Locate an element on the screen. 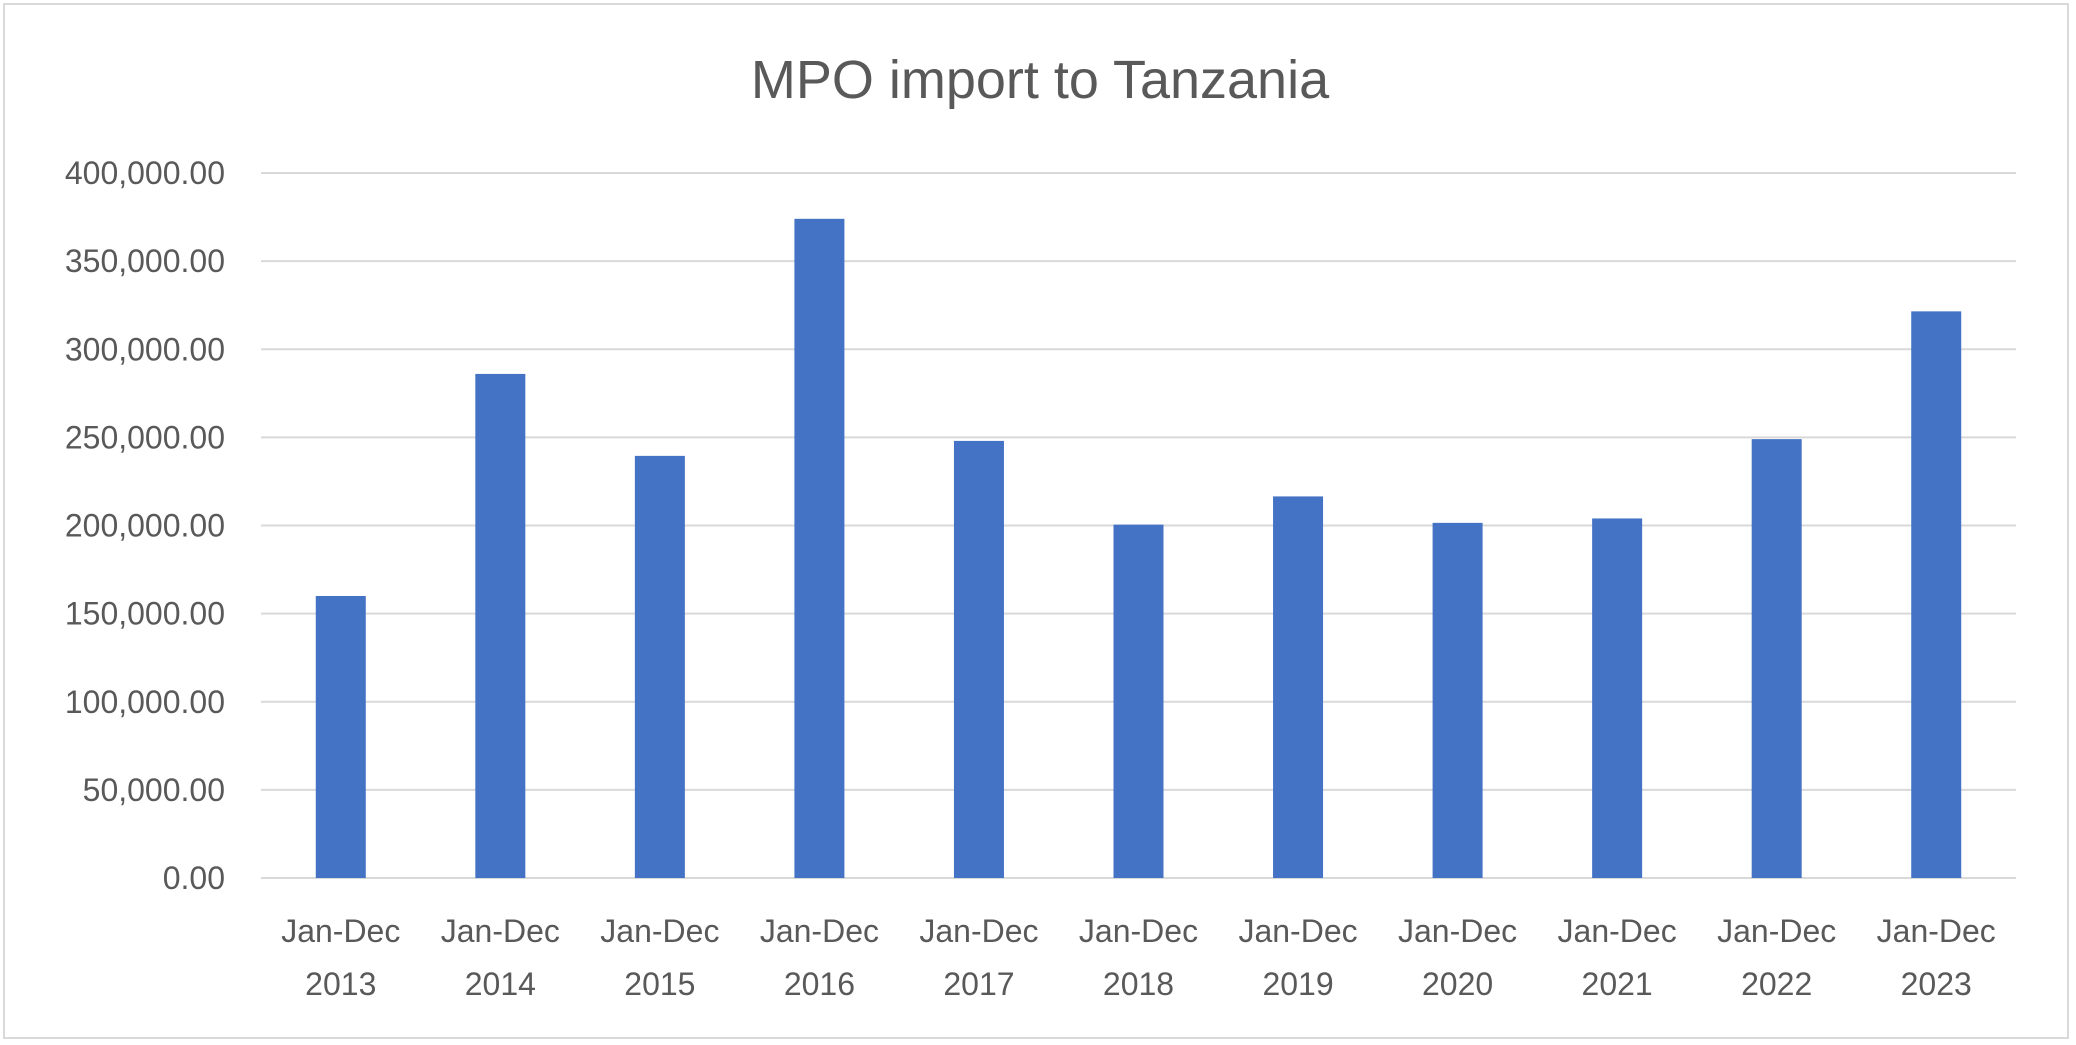 The height and width of the screenshot is (1045, 2076). y-tick-label: 100,000.00 is located at coordinates (145, 702).